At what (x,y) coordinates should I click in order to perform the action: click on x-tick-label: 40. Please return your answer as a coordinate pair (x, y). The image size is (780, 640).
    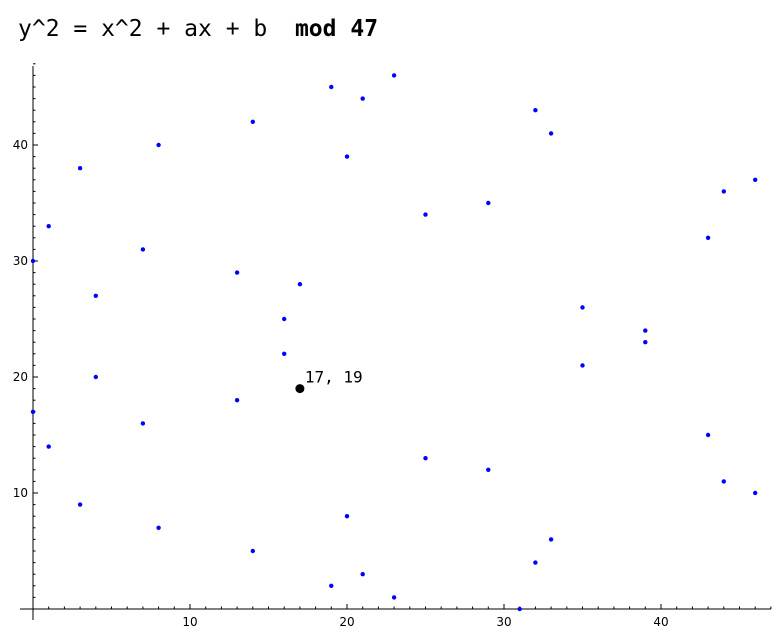
    Looking at the image, I should click on (660, 622).